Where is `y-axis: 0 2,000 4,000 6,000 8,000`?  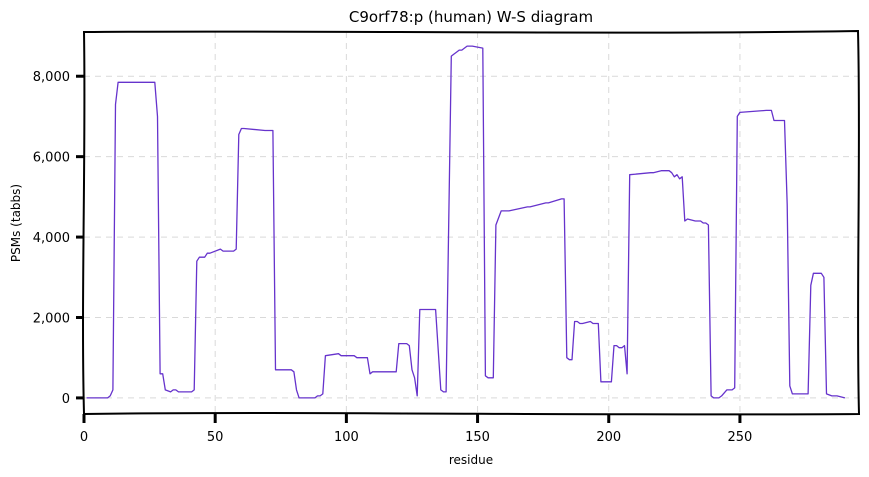 y-axis: 0 2,000 4,000 6,000 8,000 is located at coordinates (58, 238).